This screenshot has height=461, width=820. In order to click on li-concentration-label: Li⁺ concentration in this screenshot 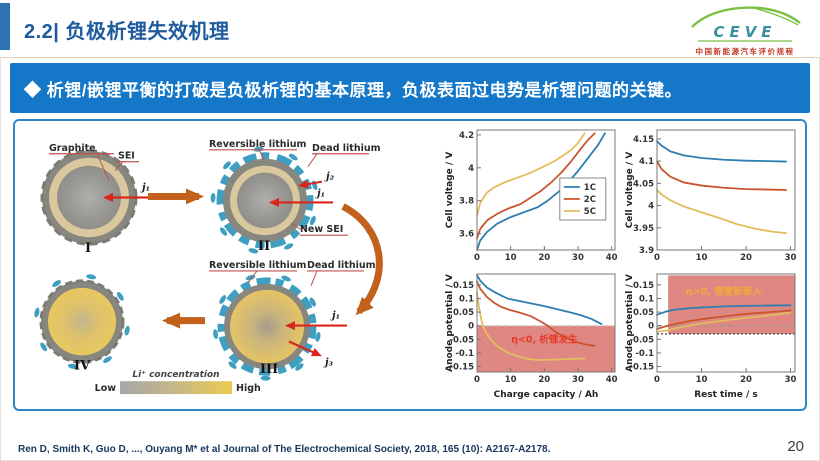, I will do `click(175, 375)`.